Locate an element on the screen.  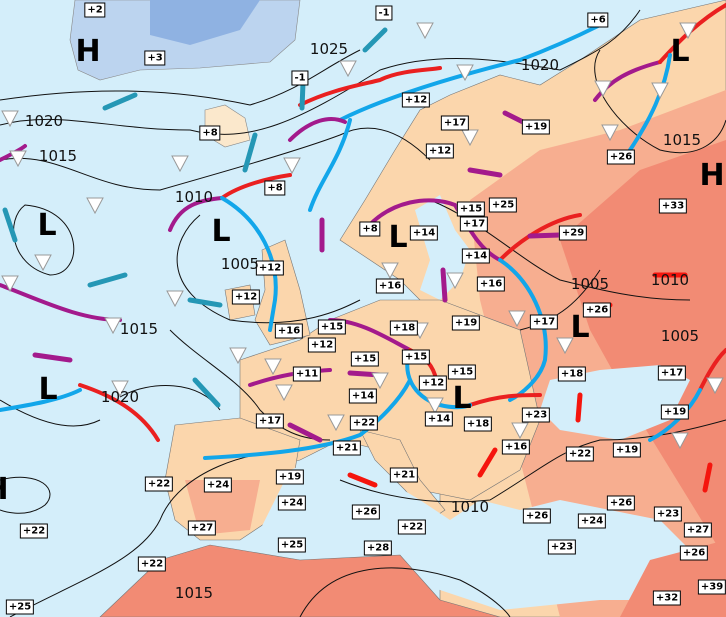
temperature-label: +25 is located at coordinates (20, 607).